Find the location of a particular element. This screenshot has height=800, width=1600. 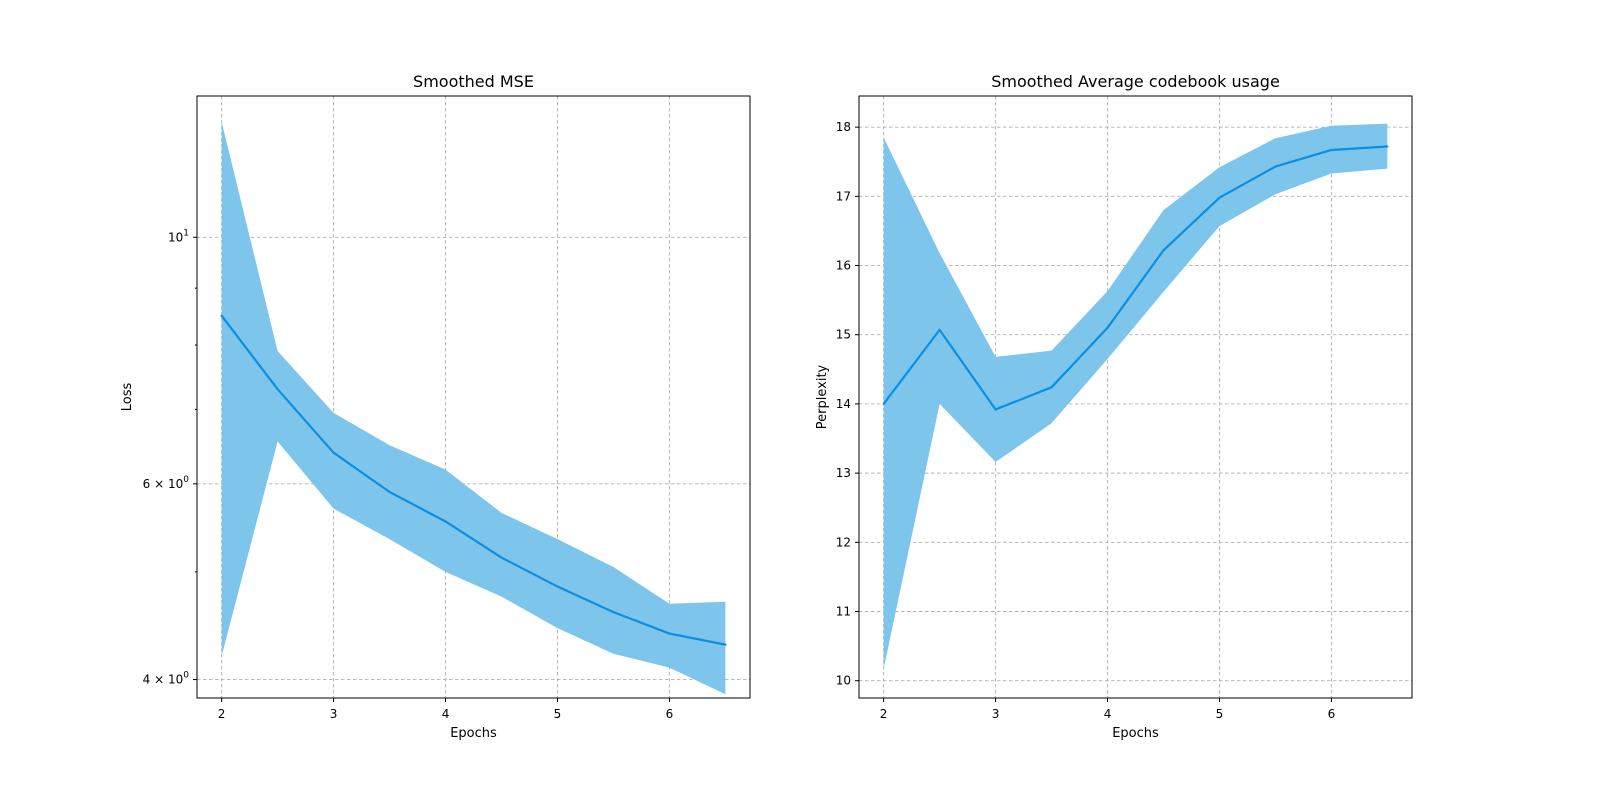

y-tick-label: 12 is located at coordinates (843, 542).